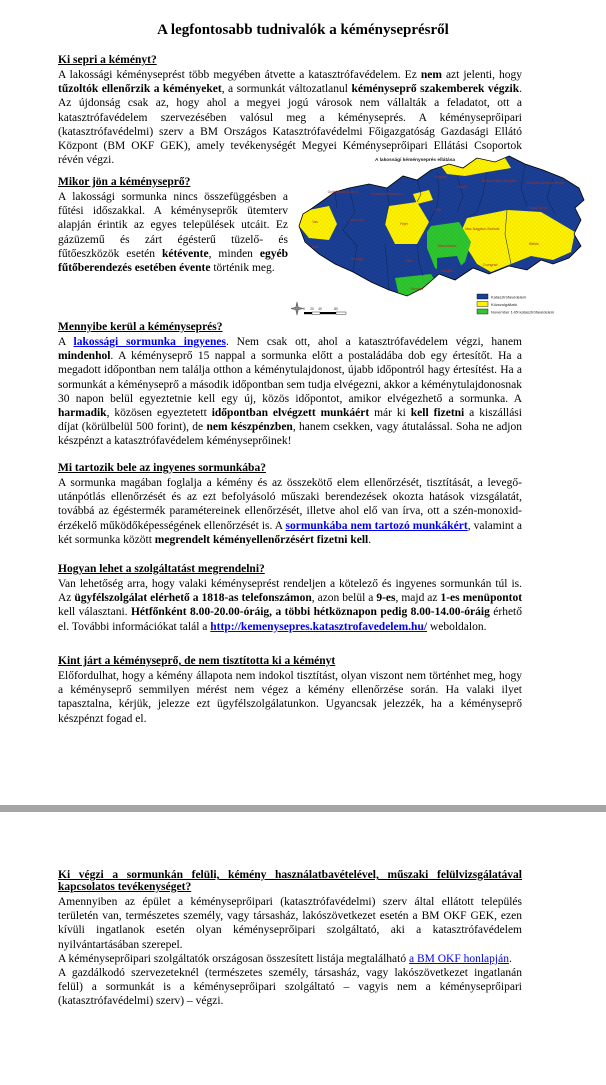  What do you see at coordinates (447, 246) in the screenshot?
I see `svg-text: Bács-Kiskun` at bounding box center [447, 246].